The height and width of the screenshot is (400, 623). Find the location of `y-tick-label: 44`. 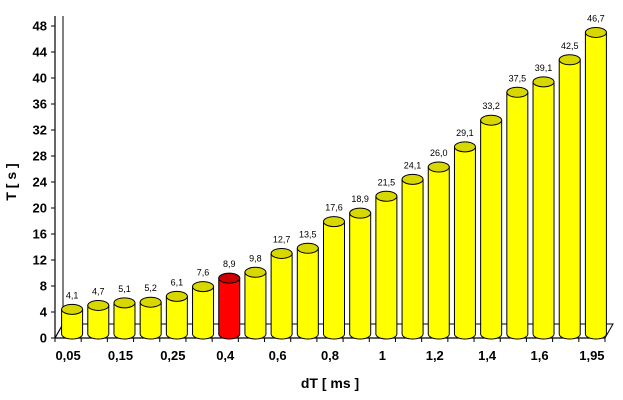

y-tick-label: 44 is located at coordinates (40, 52).